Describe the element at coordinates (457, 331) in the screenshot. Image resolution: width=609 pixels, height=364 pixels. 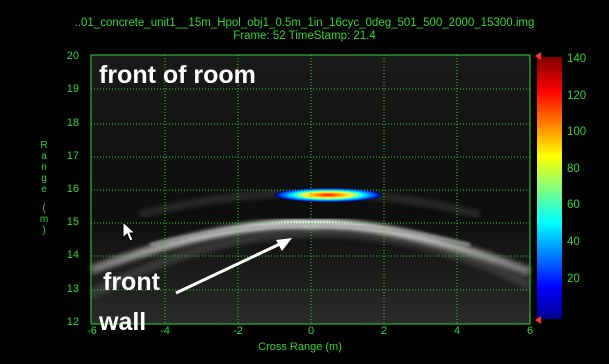
I see `x-tick: 4` at that location.